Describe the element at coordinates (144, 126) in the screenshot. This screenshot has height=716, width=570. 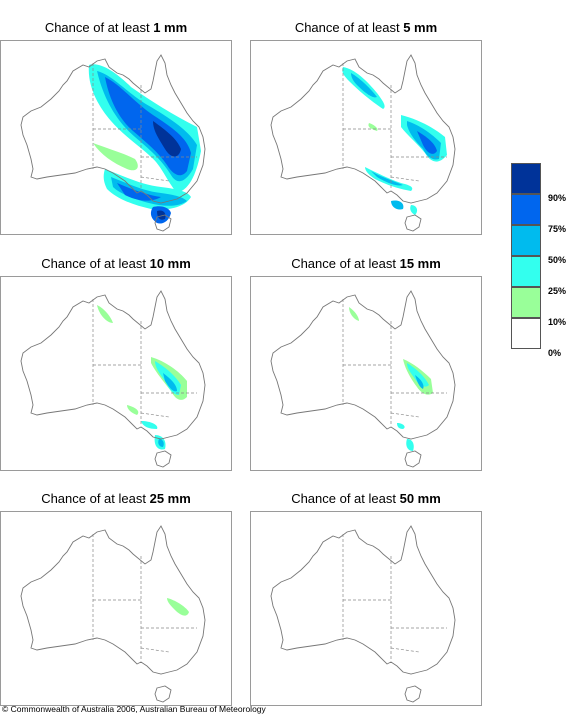
I see `state-borders-1mm` at that location.